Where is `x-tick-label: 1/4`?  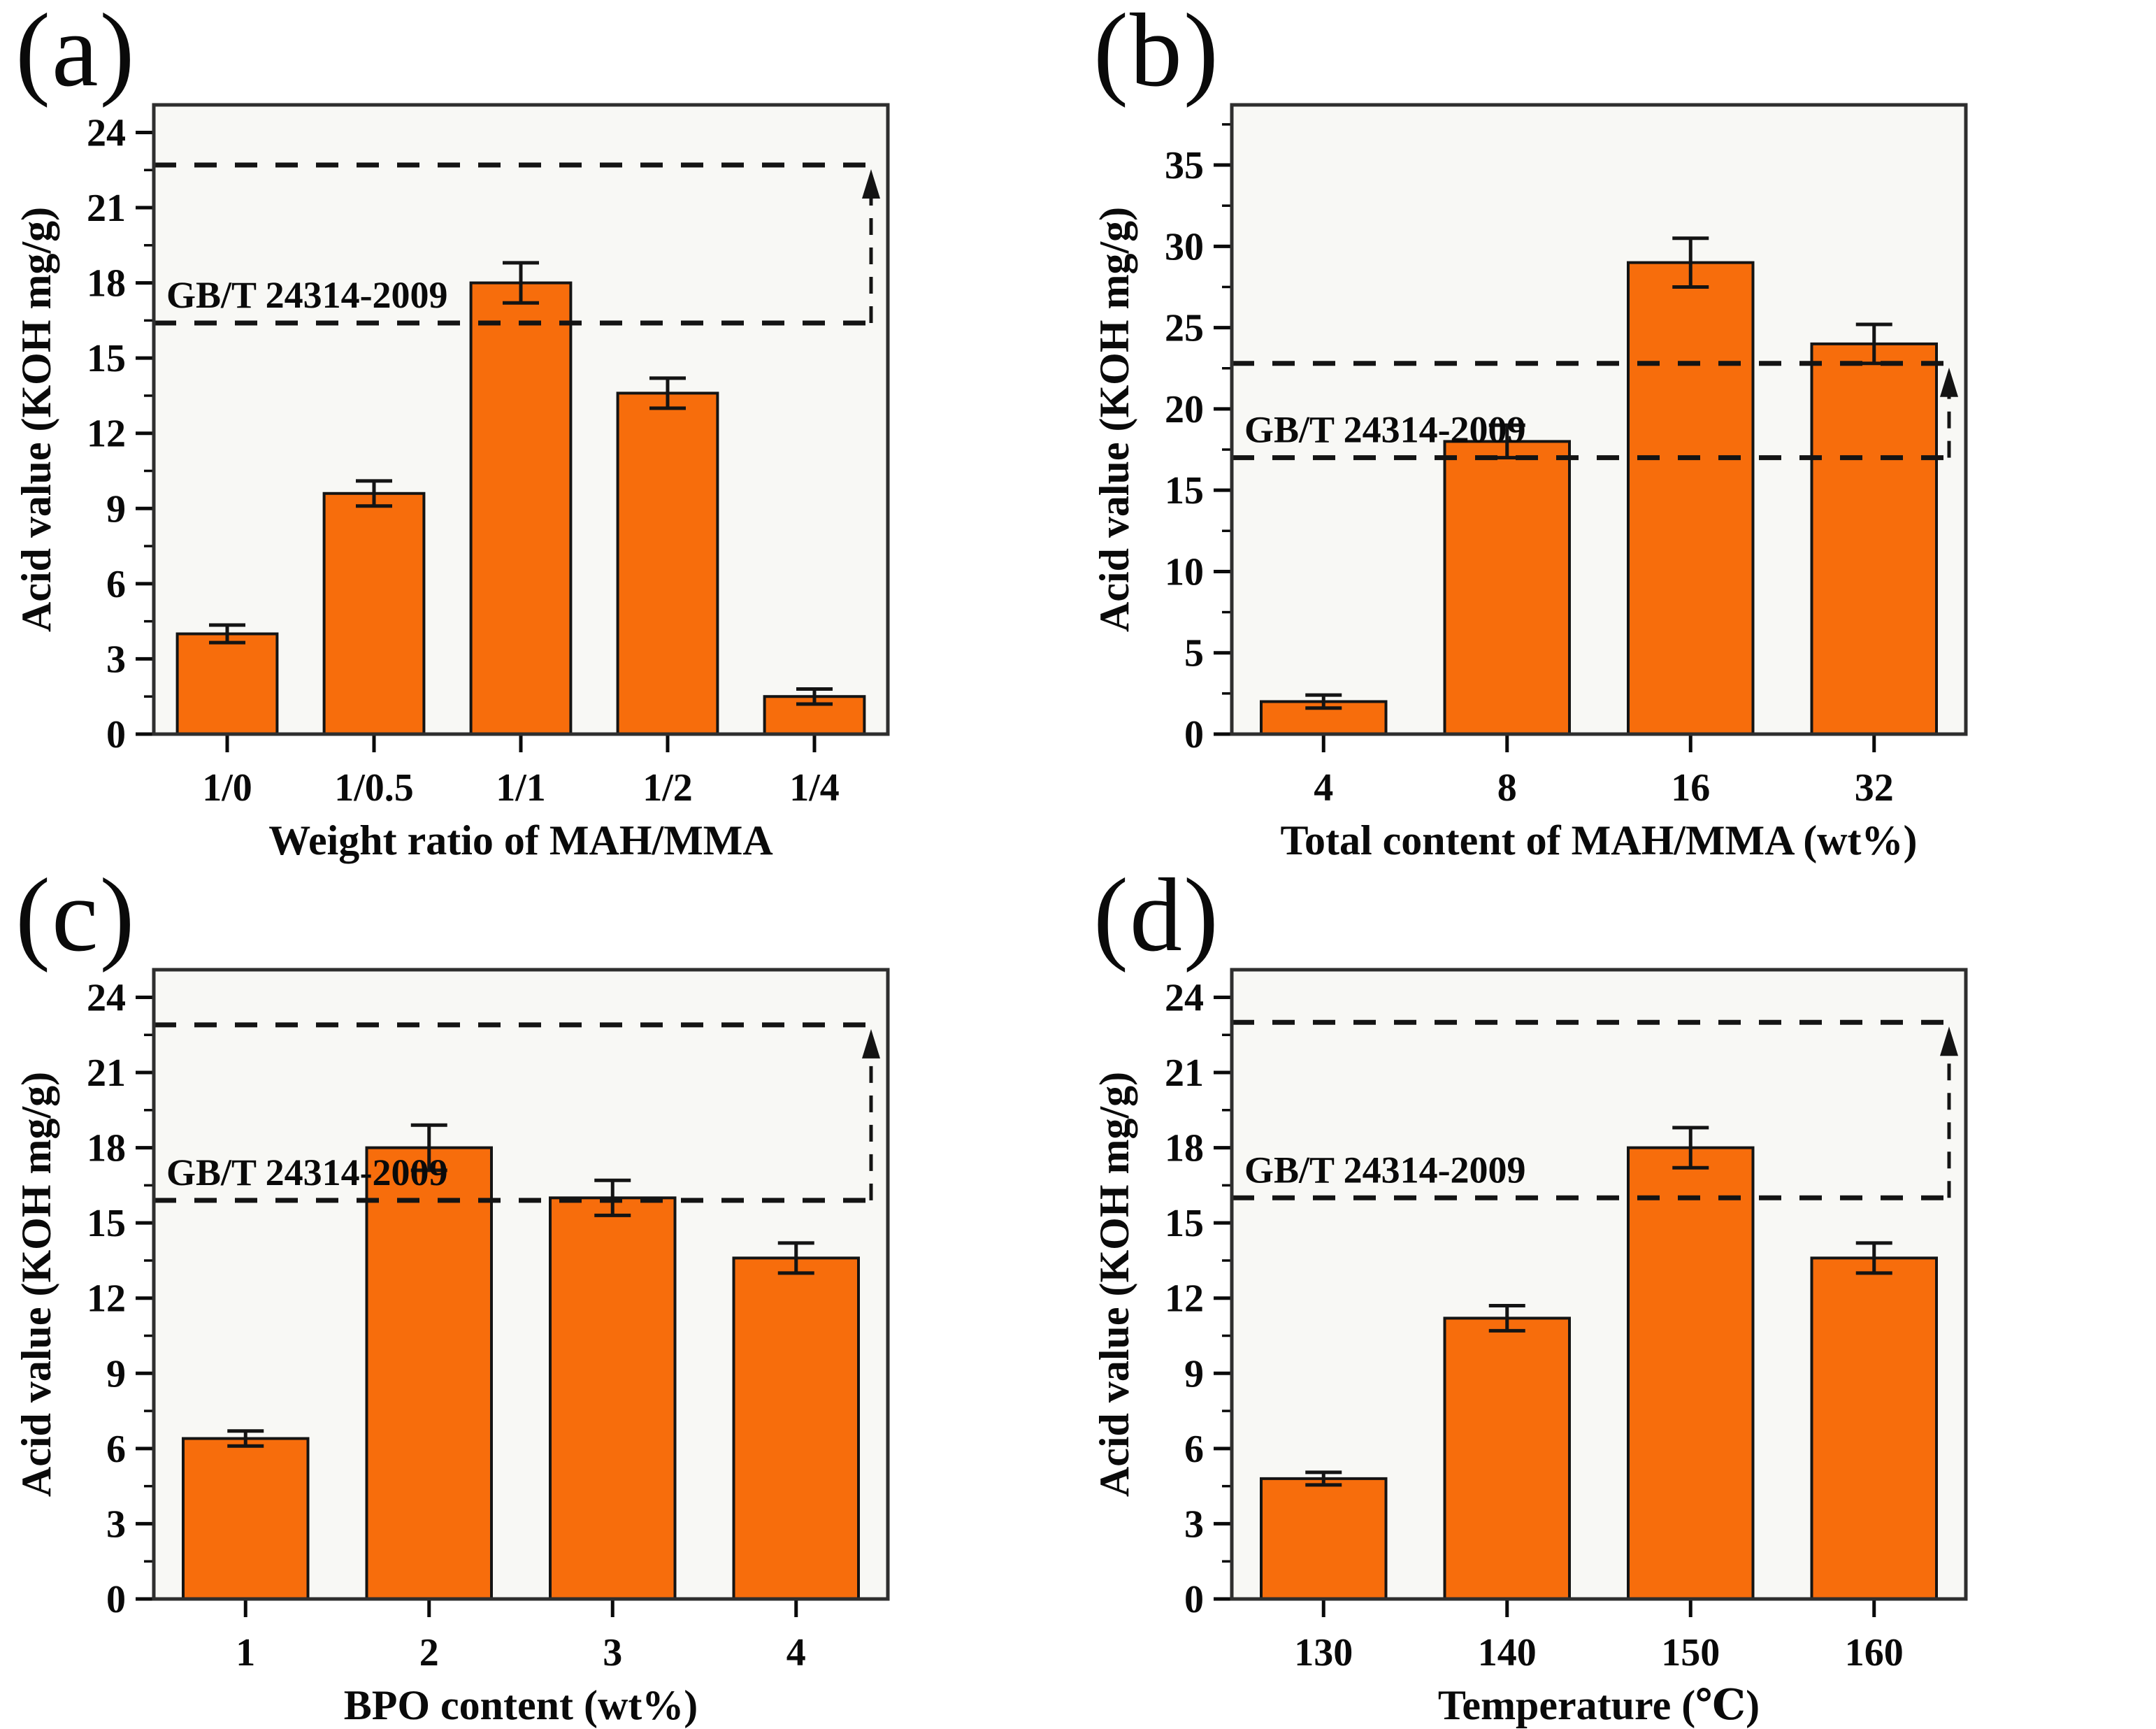
x-tick-label: 1/4 is located at coordinates (814, 788).